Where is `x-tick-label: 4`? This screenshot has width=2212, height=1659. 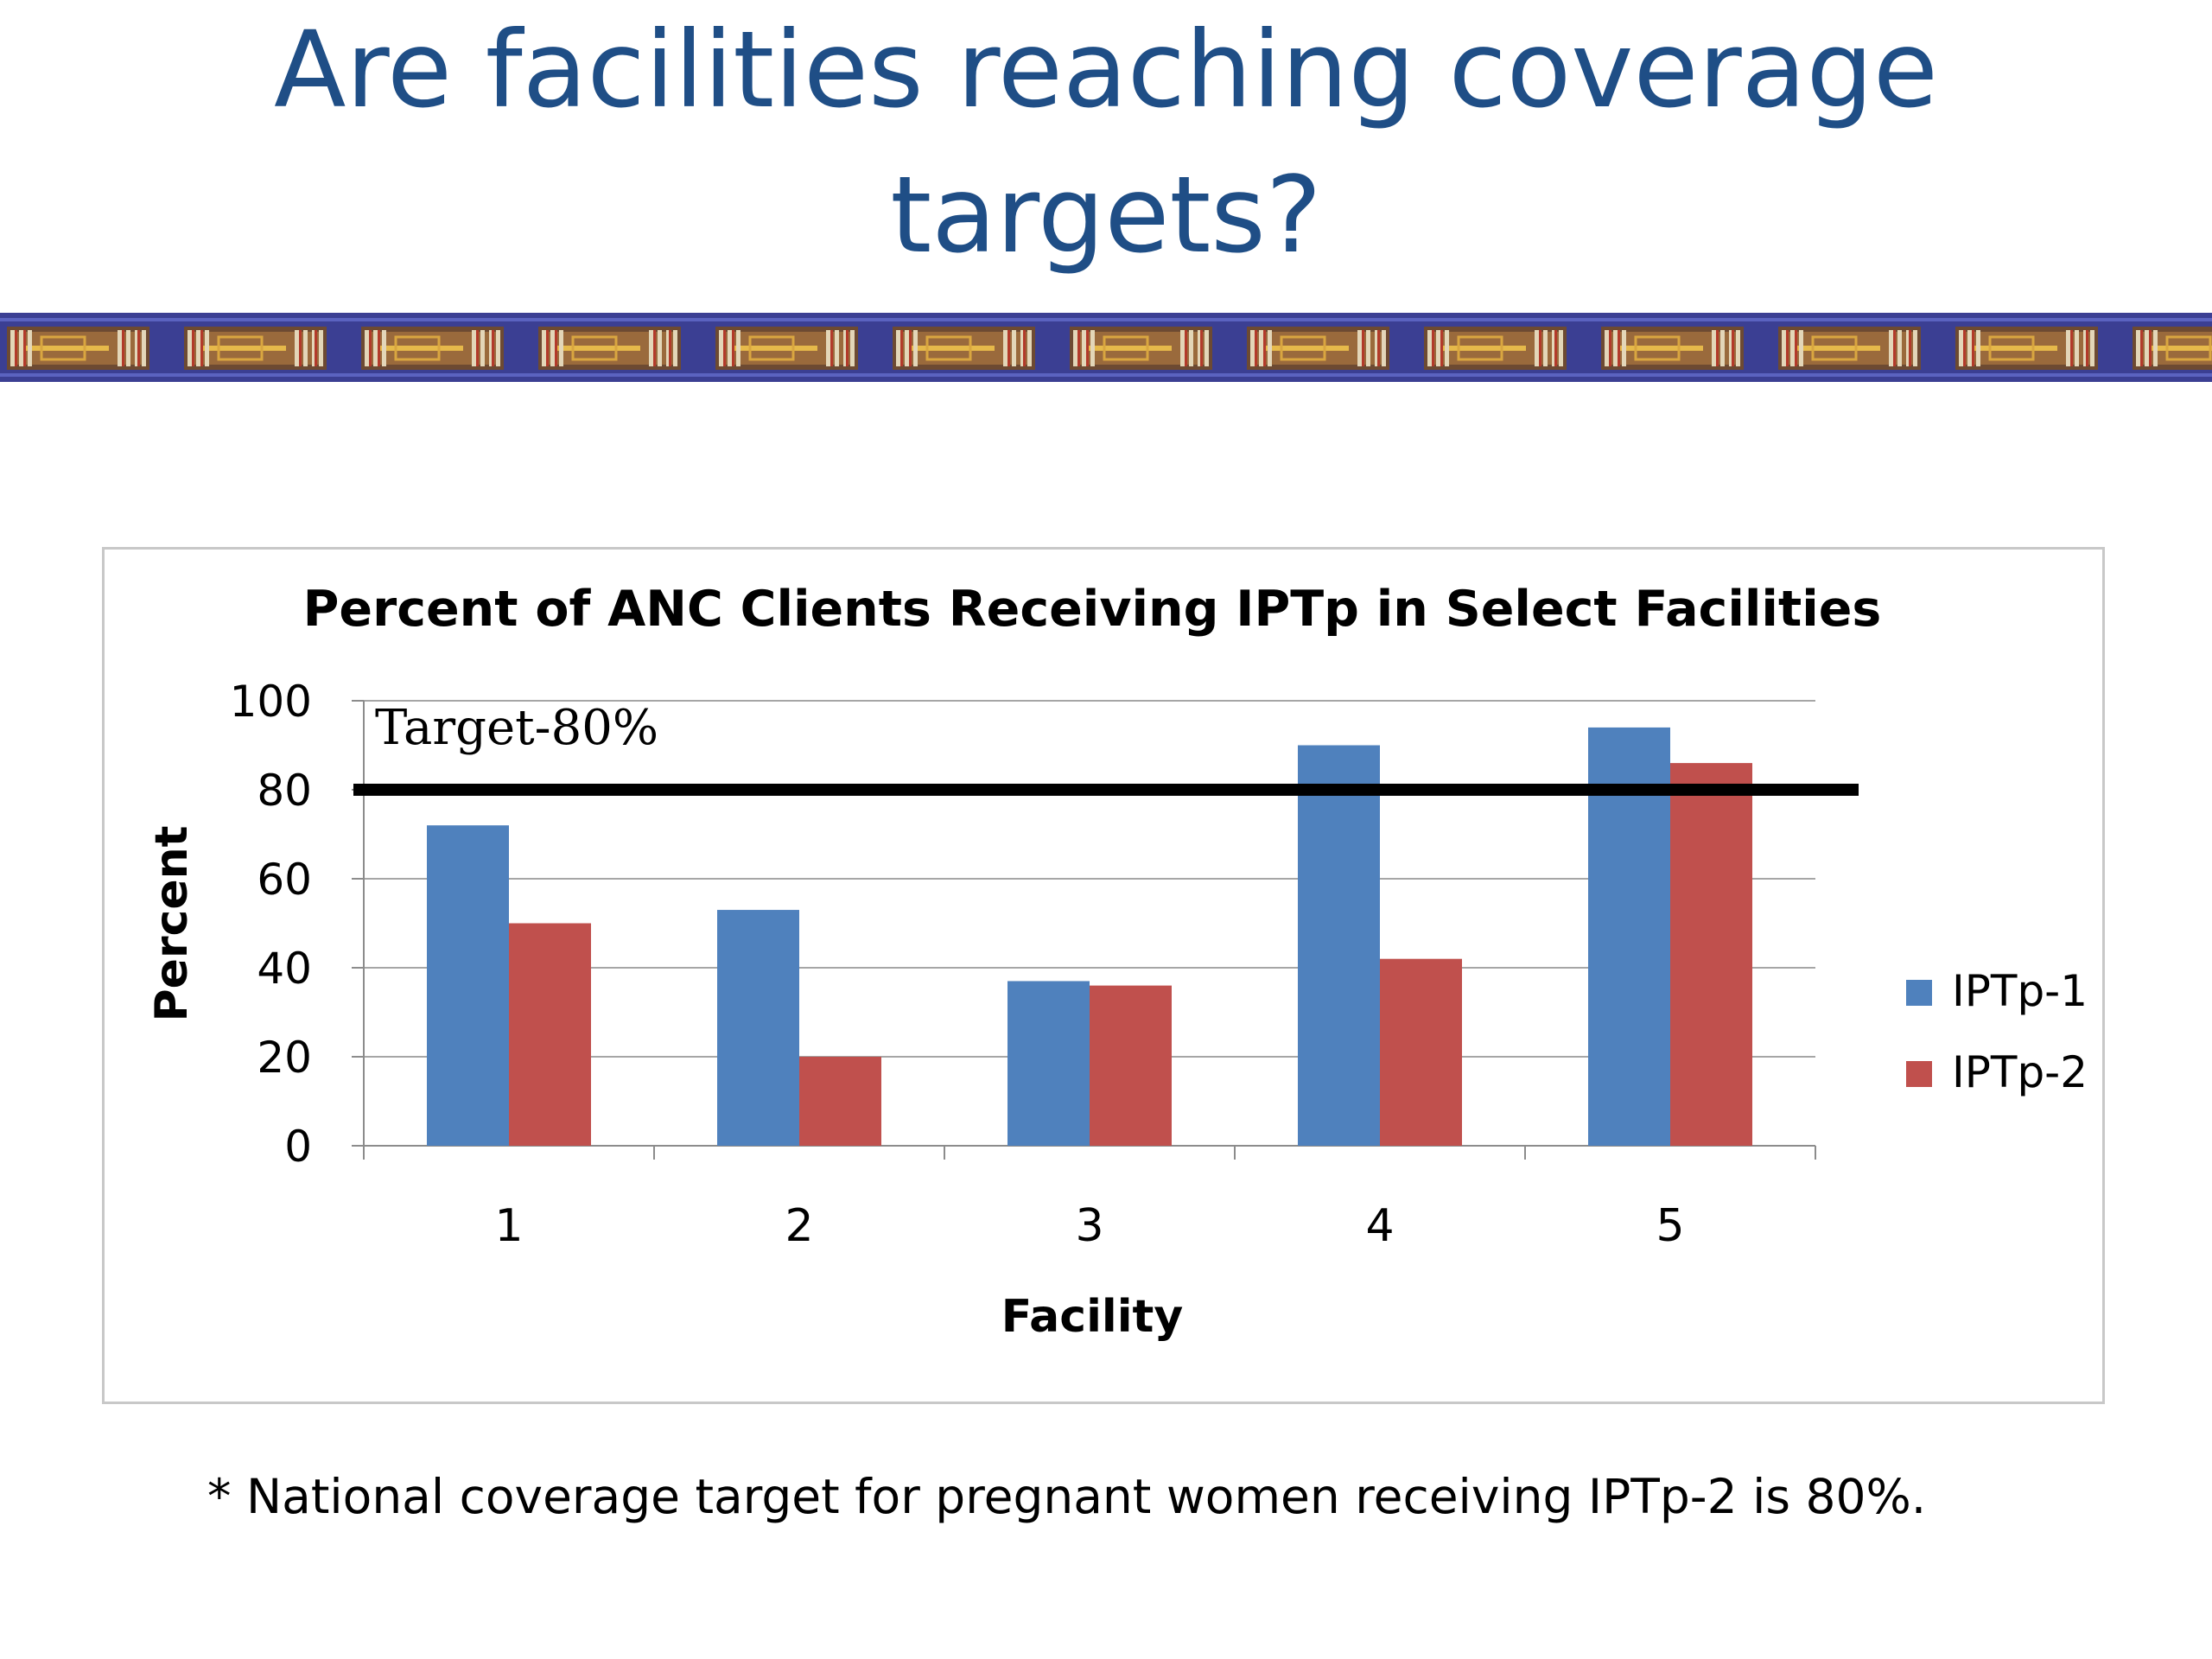 x-tick-label: 4 is located at coordinates (1379, 1226).